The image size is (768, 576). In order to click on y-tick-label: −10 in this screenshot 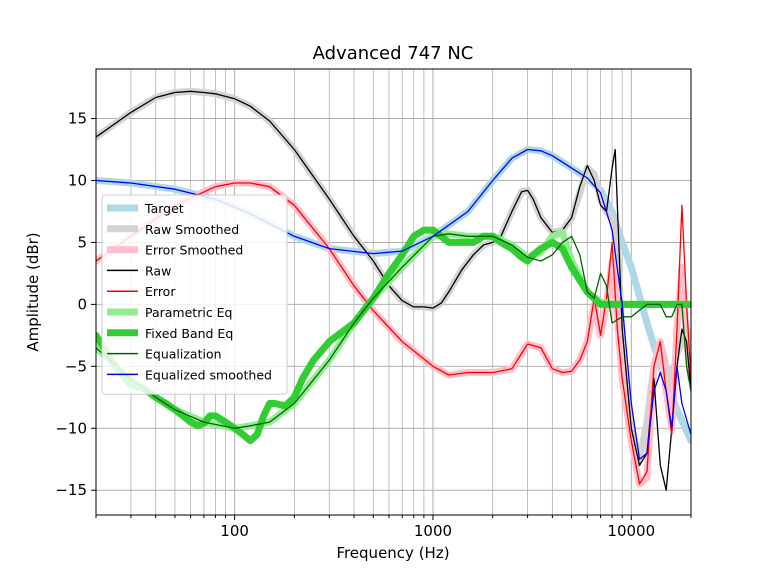, I will do `click(71, 428)`.